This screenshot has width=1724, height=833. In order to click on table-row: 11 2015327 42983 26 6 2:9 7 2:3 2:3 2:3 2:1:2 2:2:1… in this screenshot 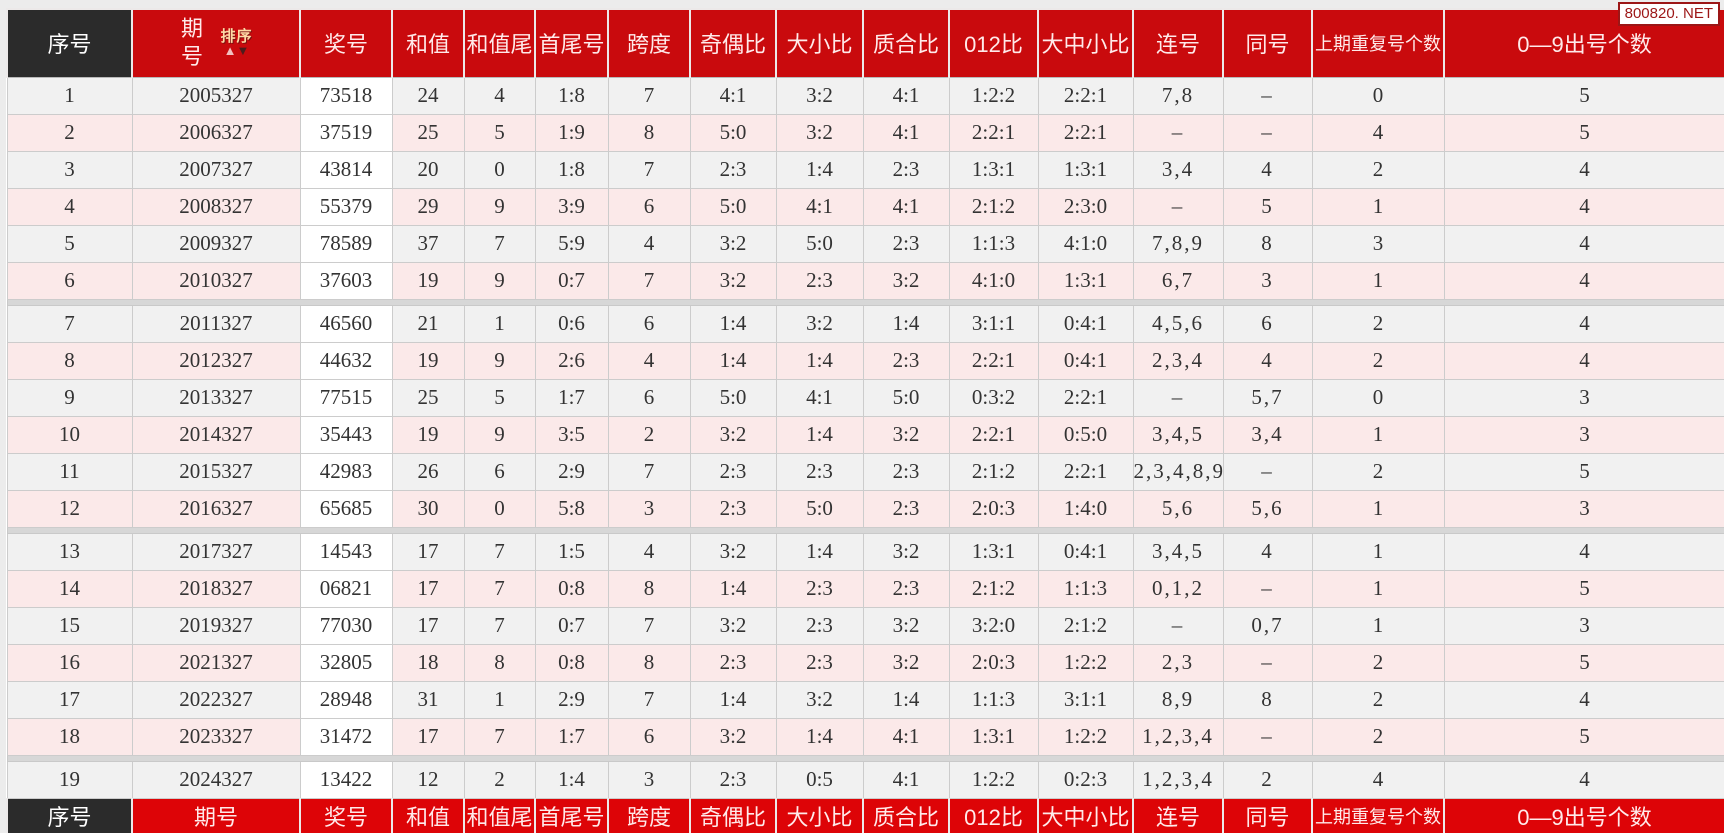, I will do `click(865, 471)`.